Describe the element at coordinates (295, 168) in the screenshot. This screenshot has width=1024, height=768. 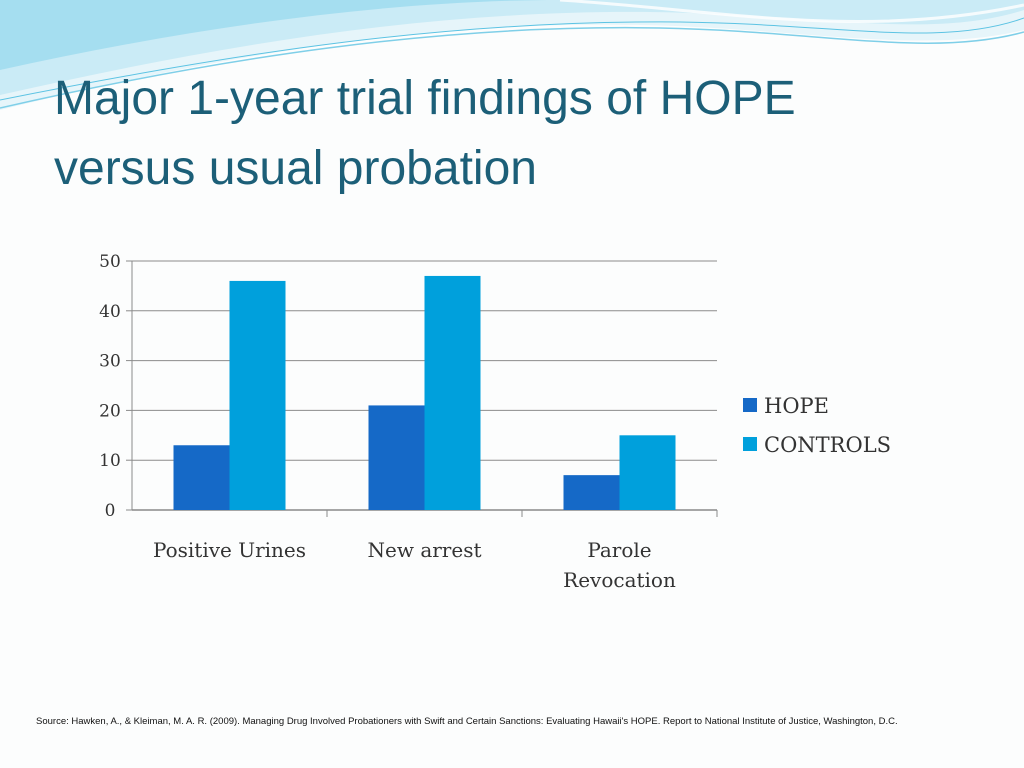
I see `slide-title-line-2: versus usual probation` at that location.